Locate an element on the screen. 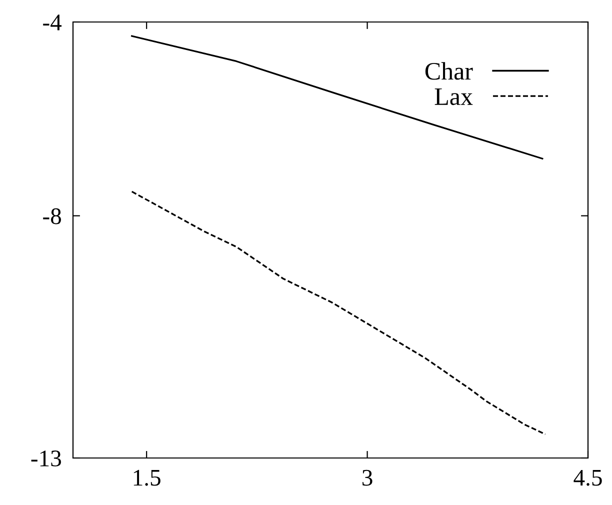 This screenshot has height=505, width=612. y-tick-label: -4 is located at coordinates (52, 22).